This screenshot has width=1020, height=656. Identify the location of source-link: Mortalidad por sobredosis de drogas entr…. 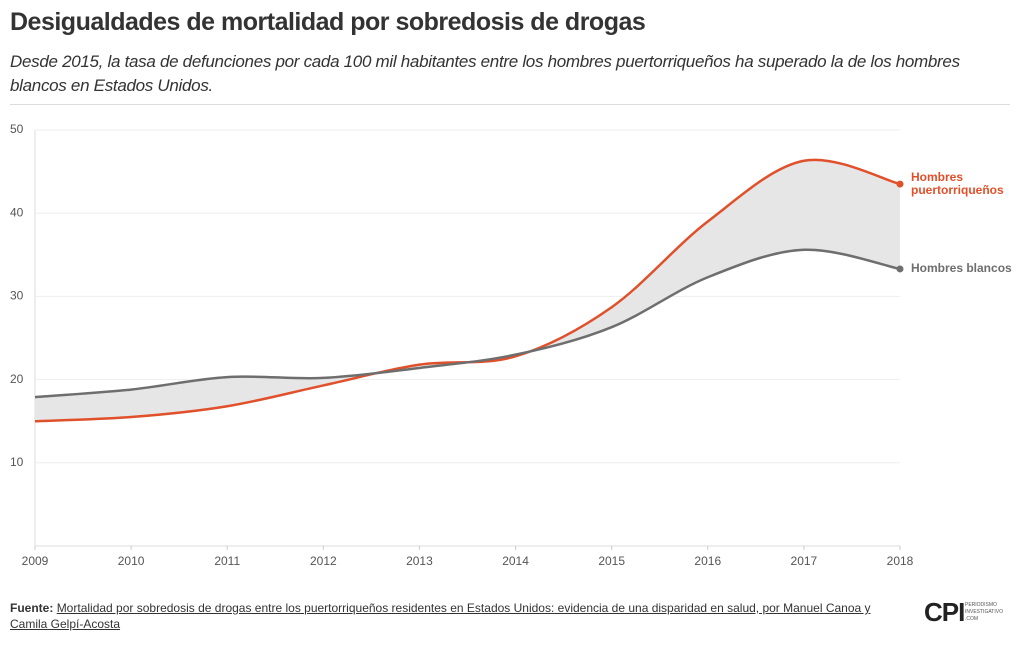
(440, 616).